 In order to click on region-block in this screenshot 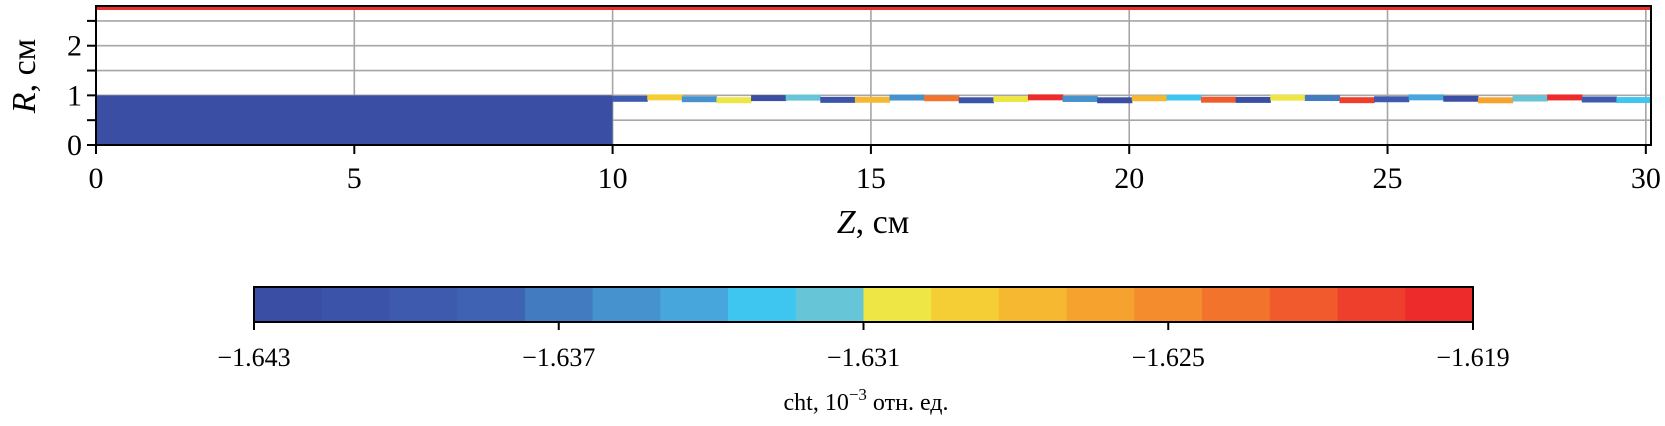, I will do `click(354, 120)`.